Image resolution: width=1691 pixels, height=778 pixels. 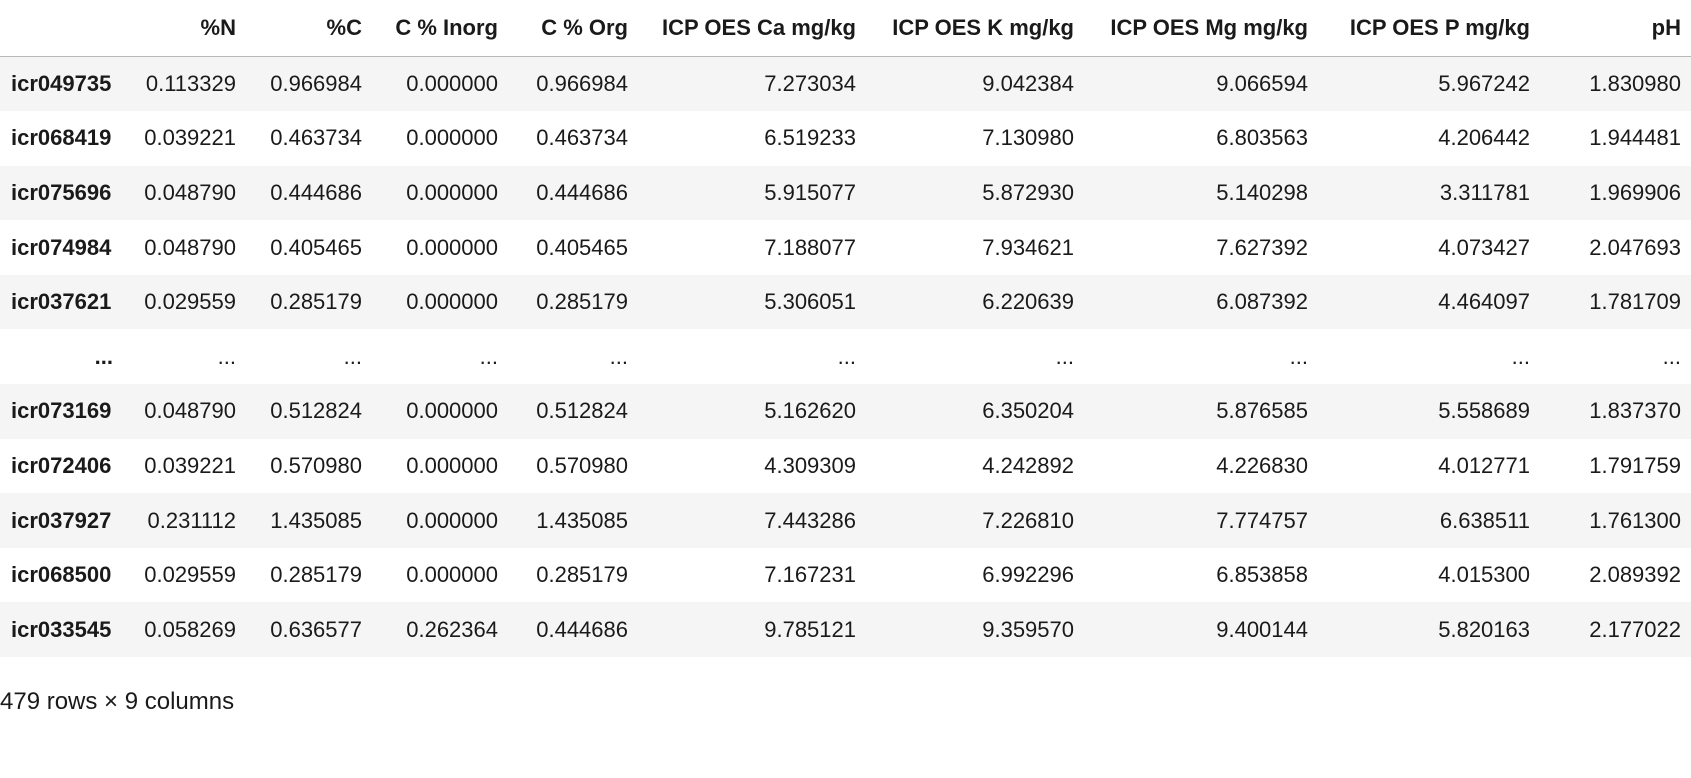 I want to click on header-p: ICP OES P mg/kg, so click(x=1429, y=28).